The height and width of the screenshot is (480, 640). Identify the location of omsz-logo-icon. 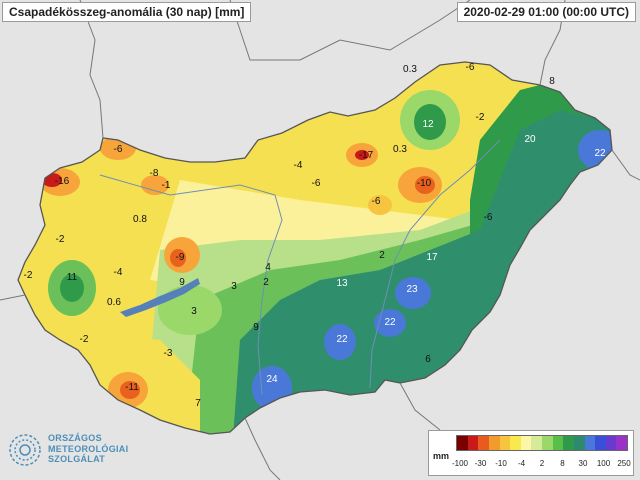
(25, 450).